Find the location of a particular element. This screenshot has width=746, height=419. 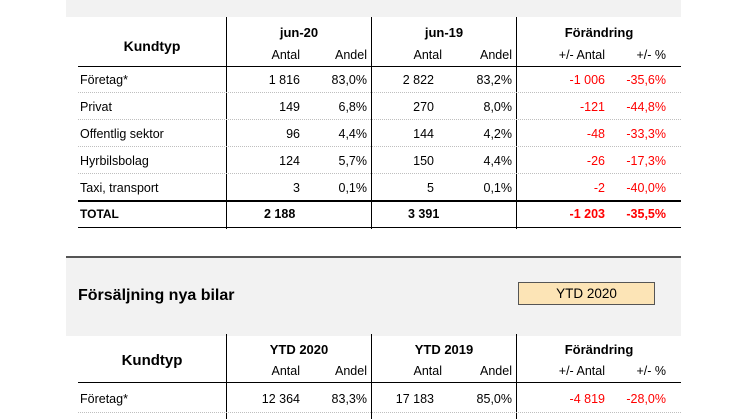

cell-diff-pct: -28,0% is located at coordinates (646, 399).